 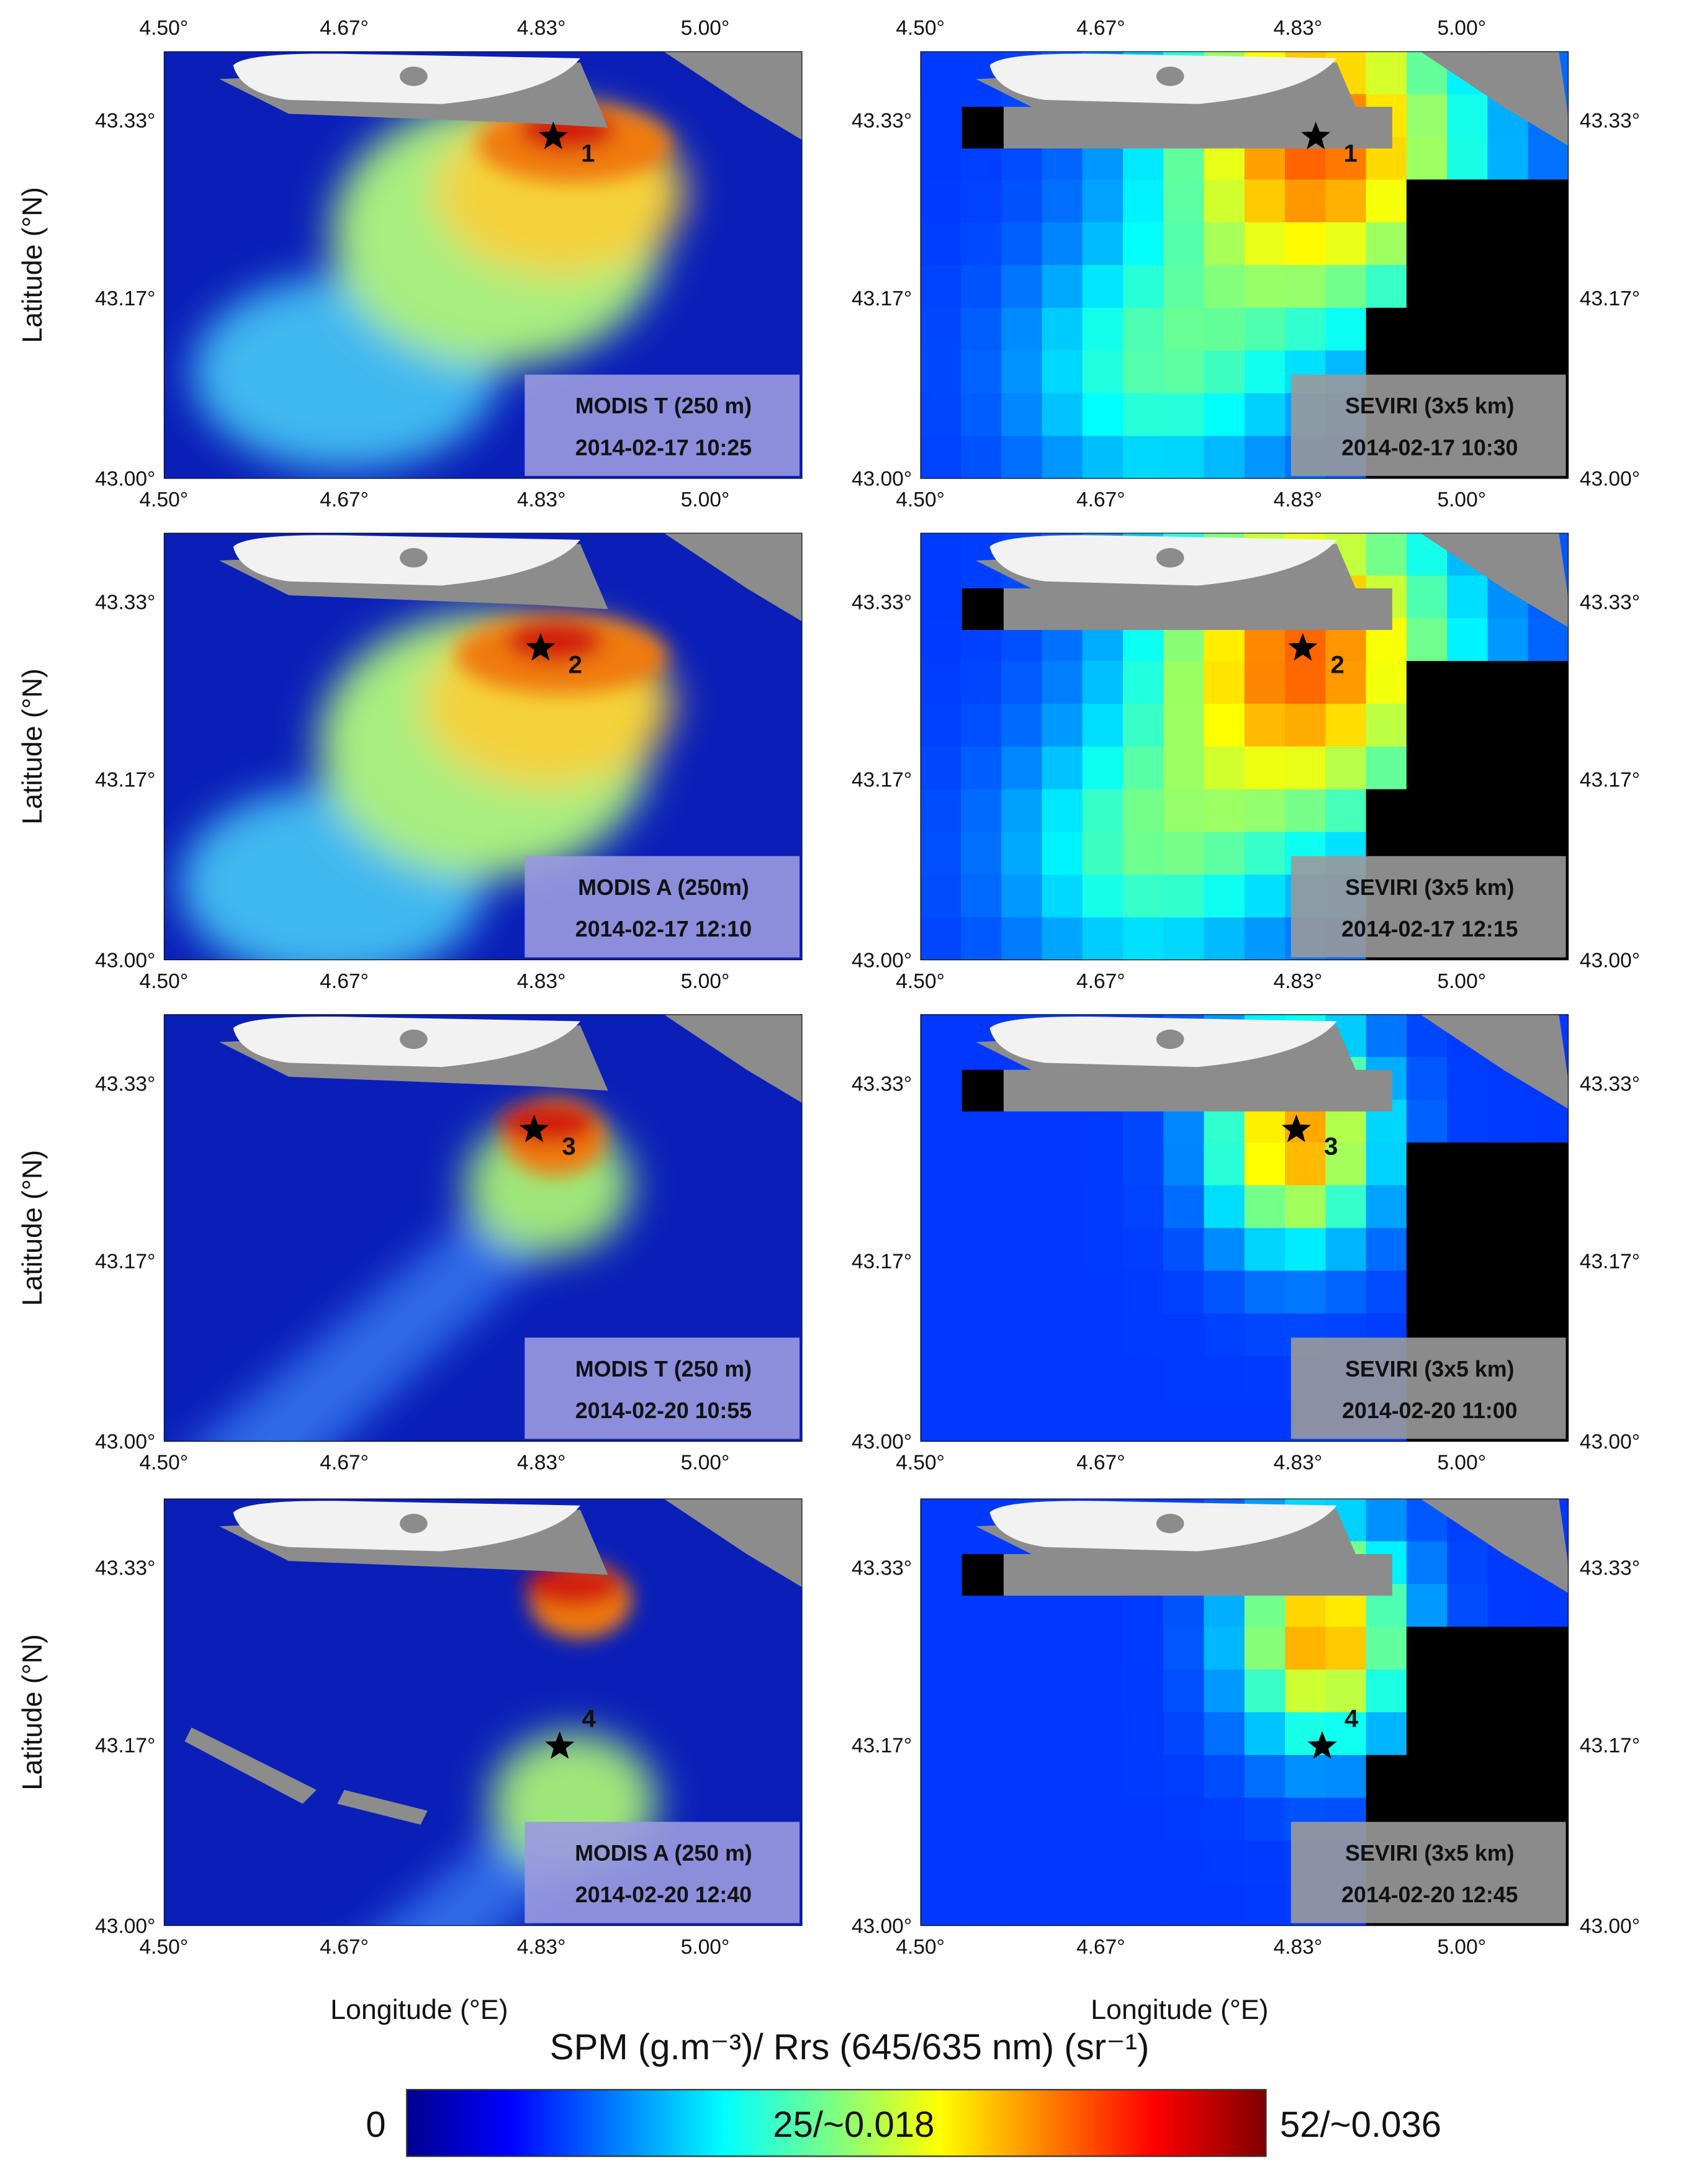 What do you see at coordinates (588, 154) in the screenshot?
I see `station-number: 1` at bounding box center [588, 154].